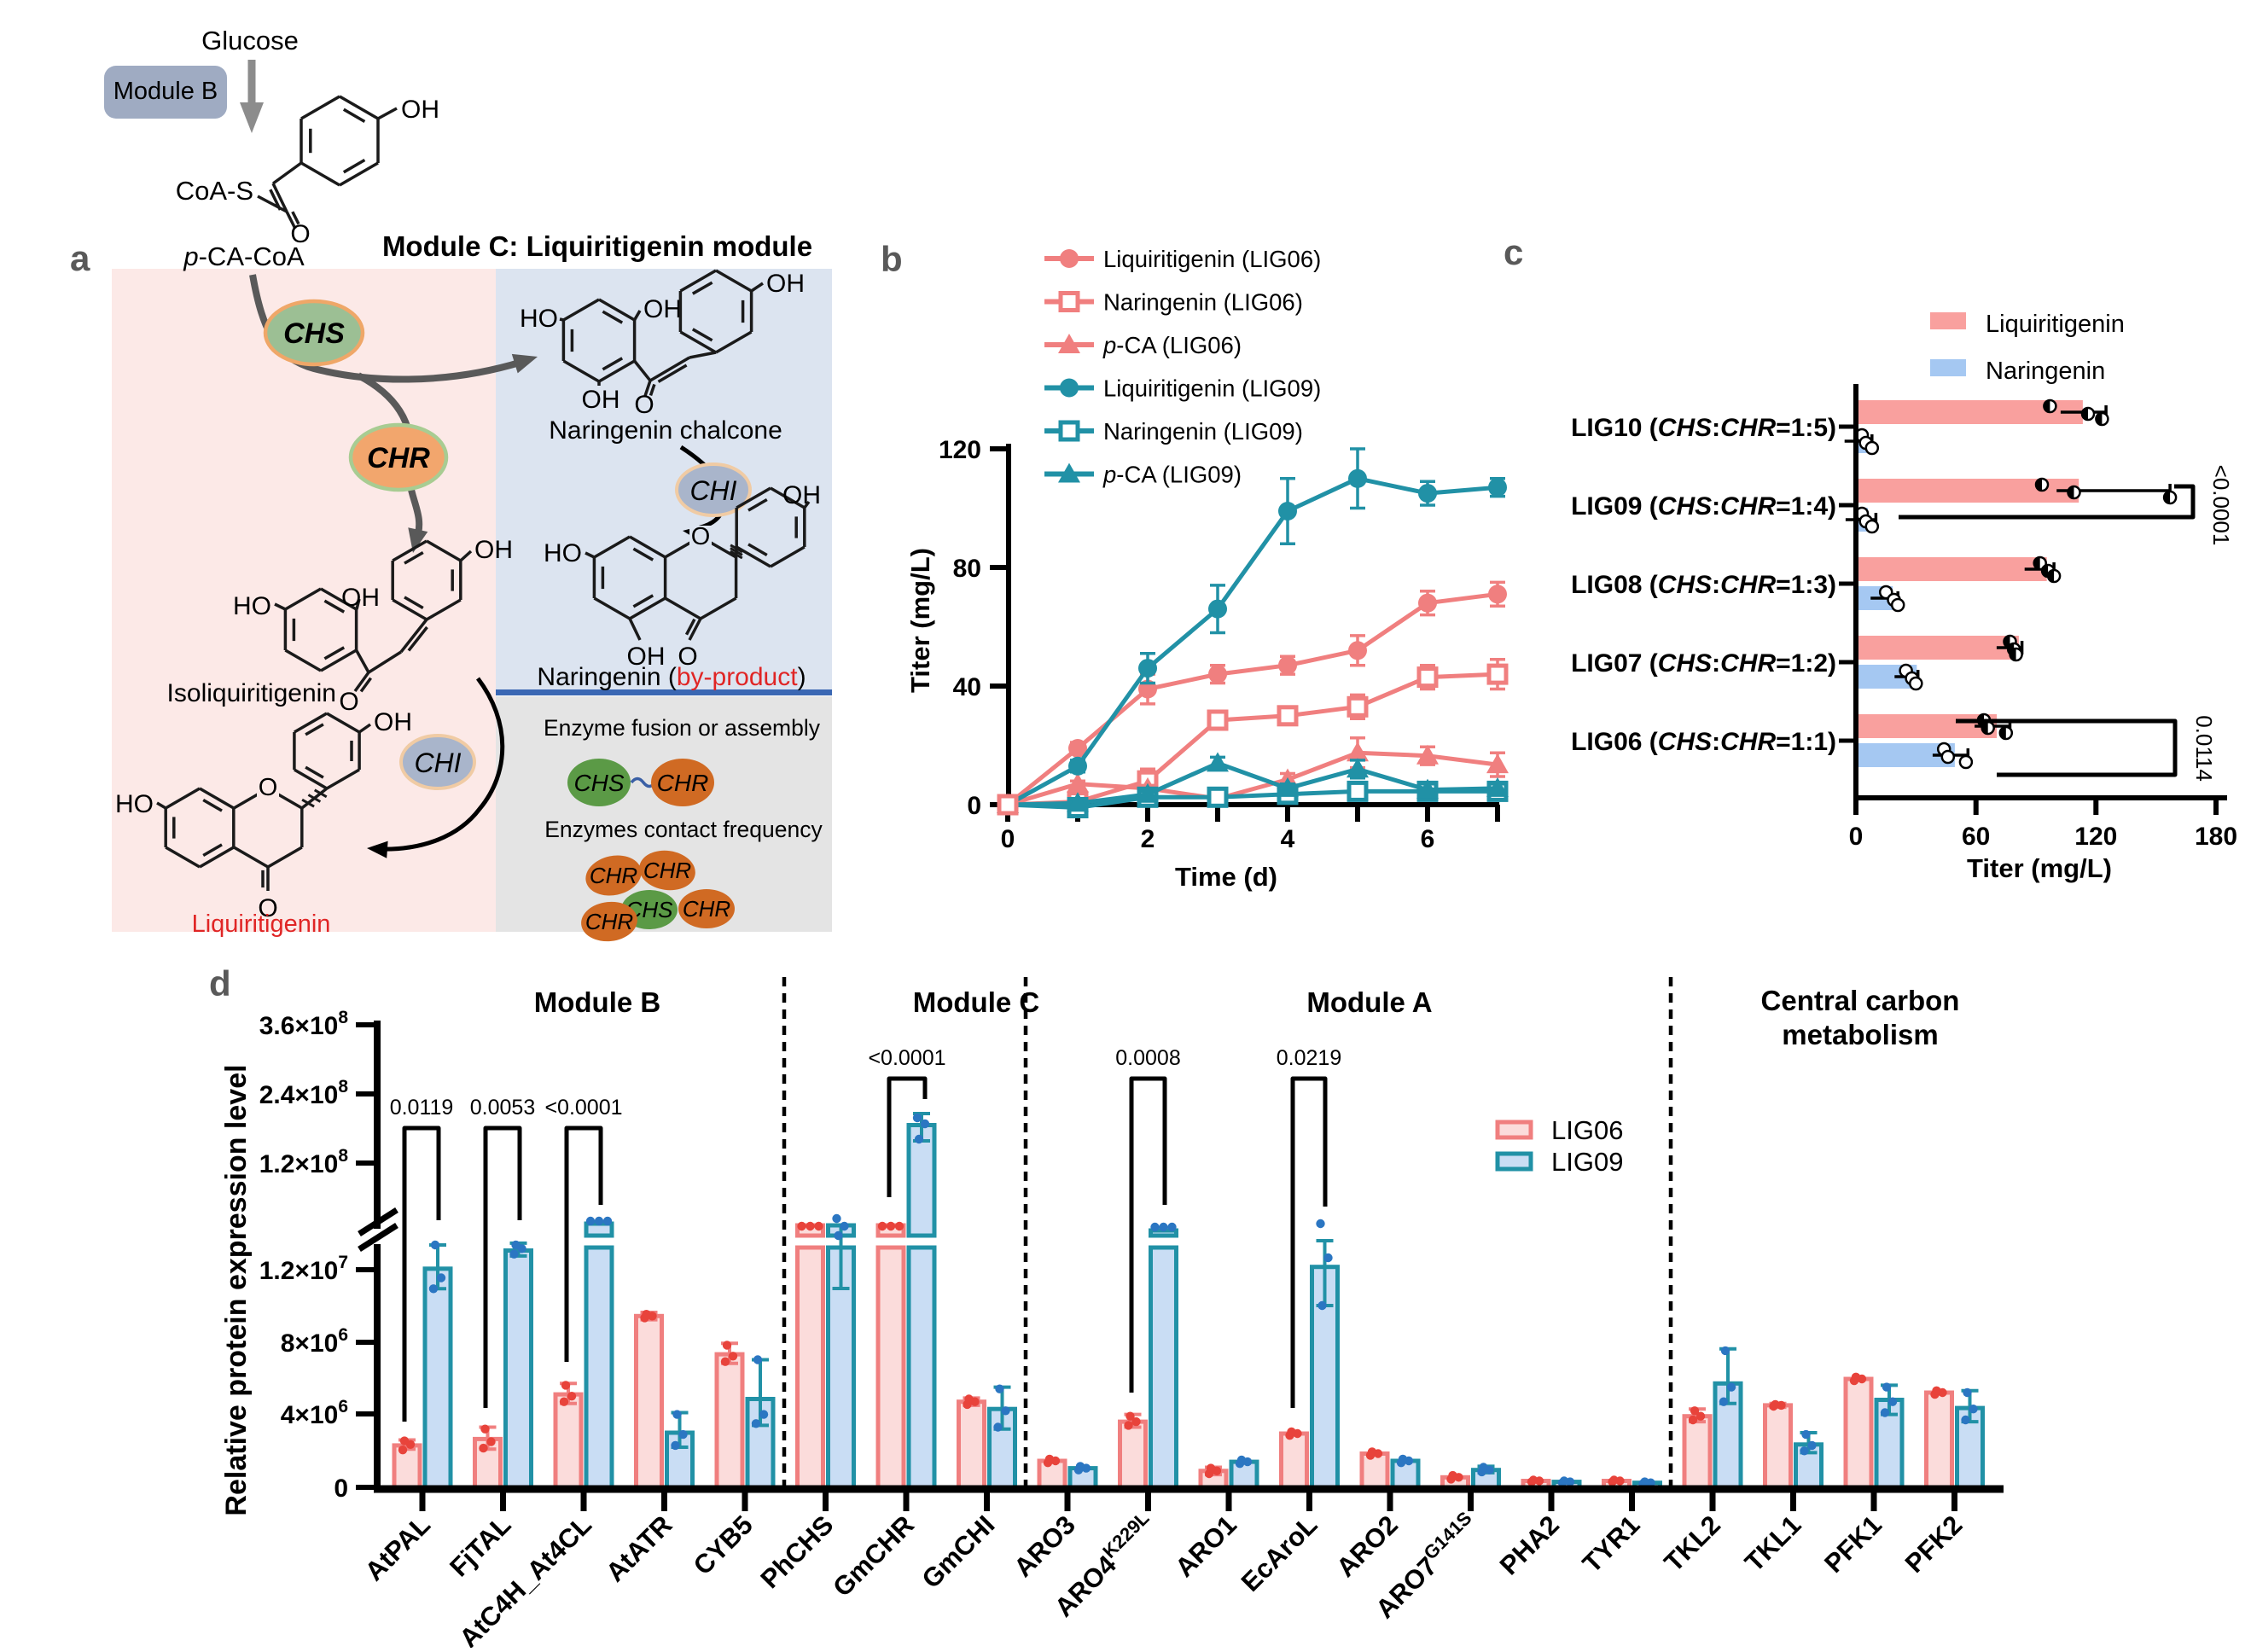 This screenshot has width=2251, height=1652. I want to click on svg-text: 40, so click(967, 687).